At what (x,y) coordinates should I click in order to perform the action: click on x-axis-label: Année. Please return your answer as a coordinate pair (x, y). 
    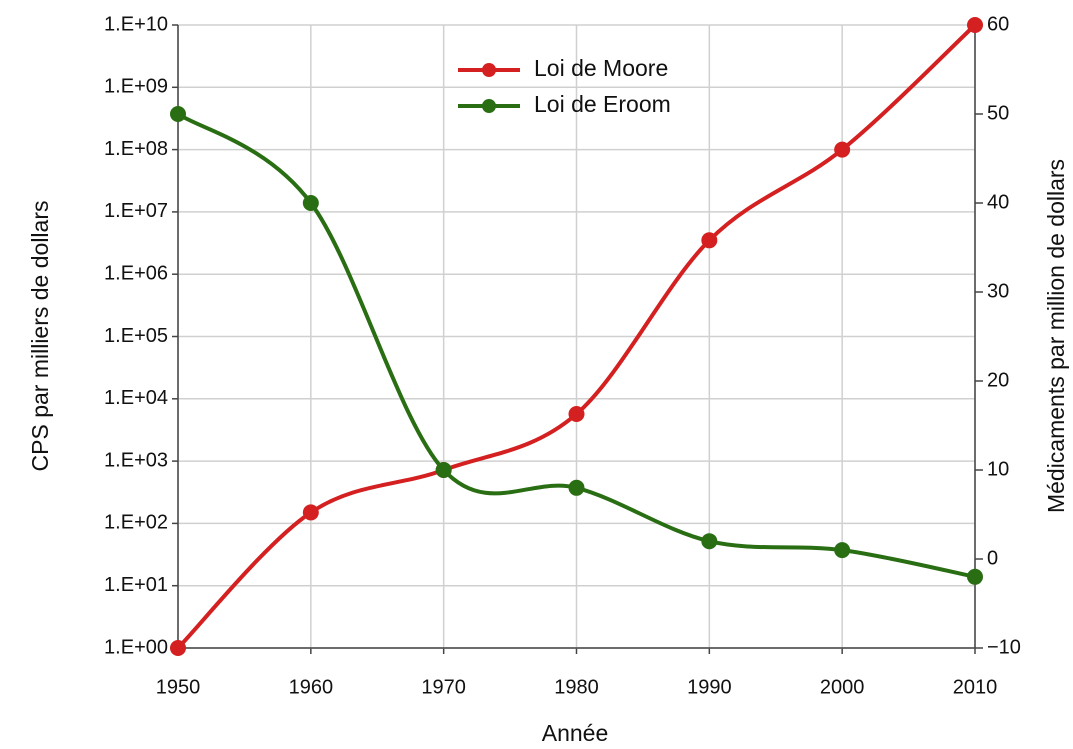
    Looking at the image, I should click on (575, 733).